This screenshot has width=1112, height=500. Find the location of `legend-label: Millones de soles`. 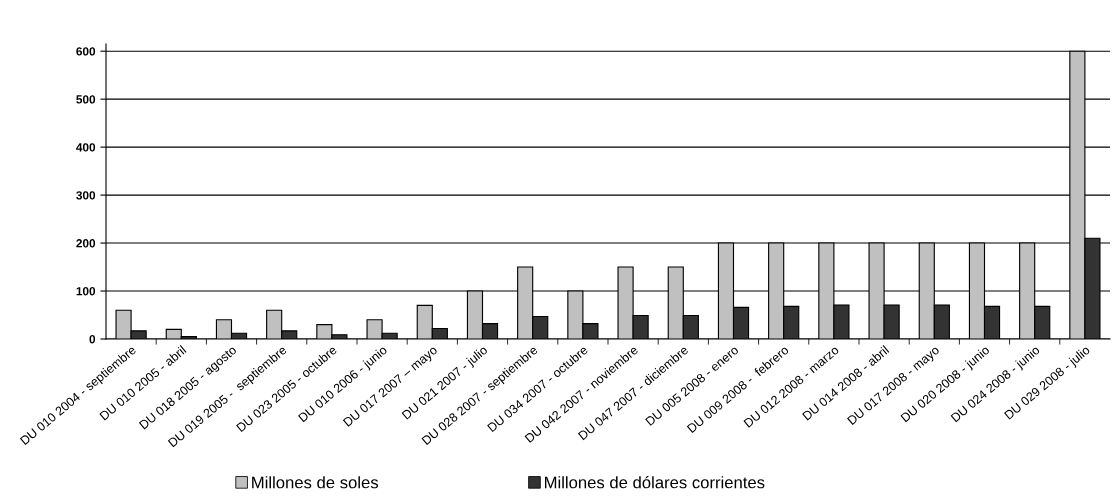

legend-label: Millones de soles is located at coordinates (315, 482).